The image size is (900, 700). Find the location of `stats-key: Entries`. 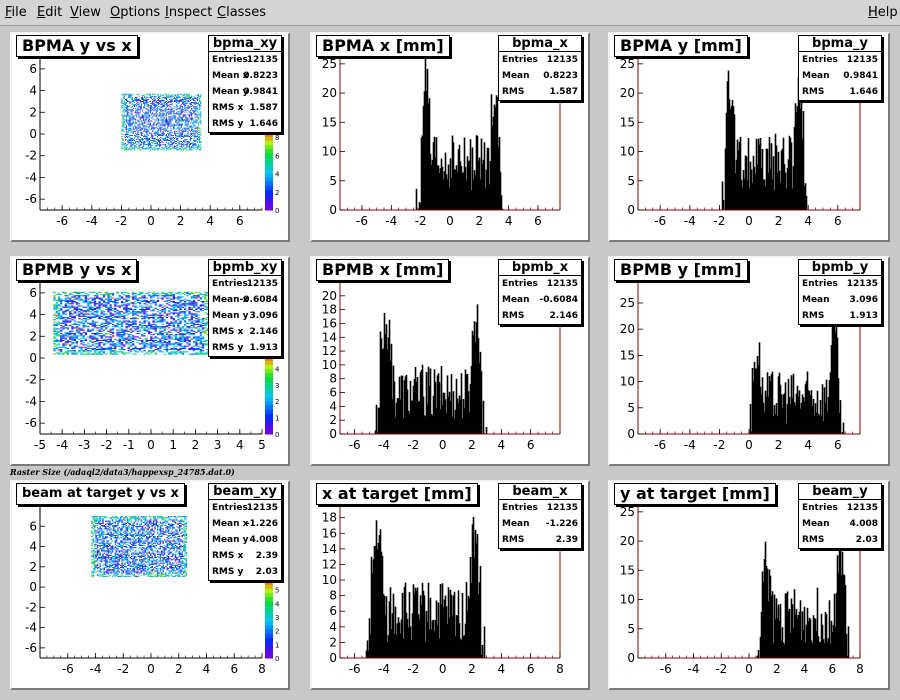

stats-key: Entries is located at coordinates (230, 60).